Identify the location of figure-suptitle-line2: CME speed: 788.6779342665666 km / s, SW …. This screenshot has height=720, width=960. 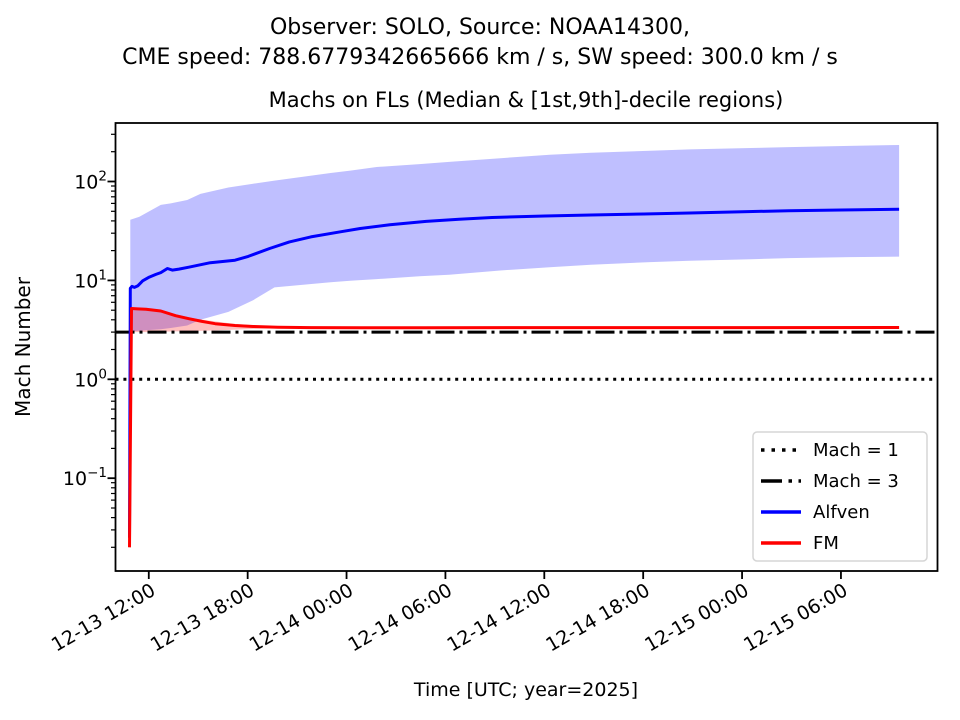
(480, 57).